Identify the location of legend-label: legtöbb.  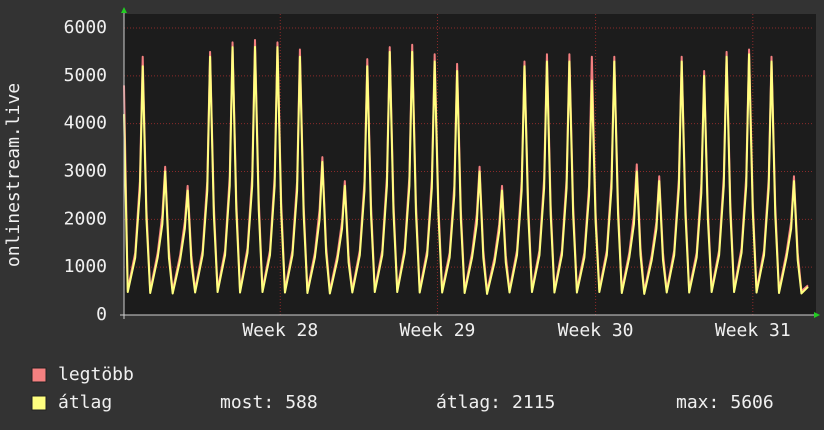
(96, 374).